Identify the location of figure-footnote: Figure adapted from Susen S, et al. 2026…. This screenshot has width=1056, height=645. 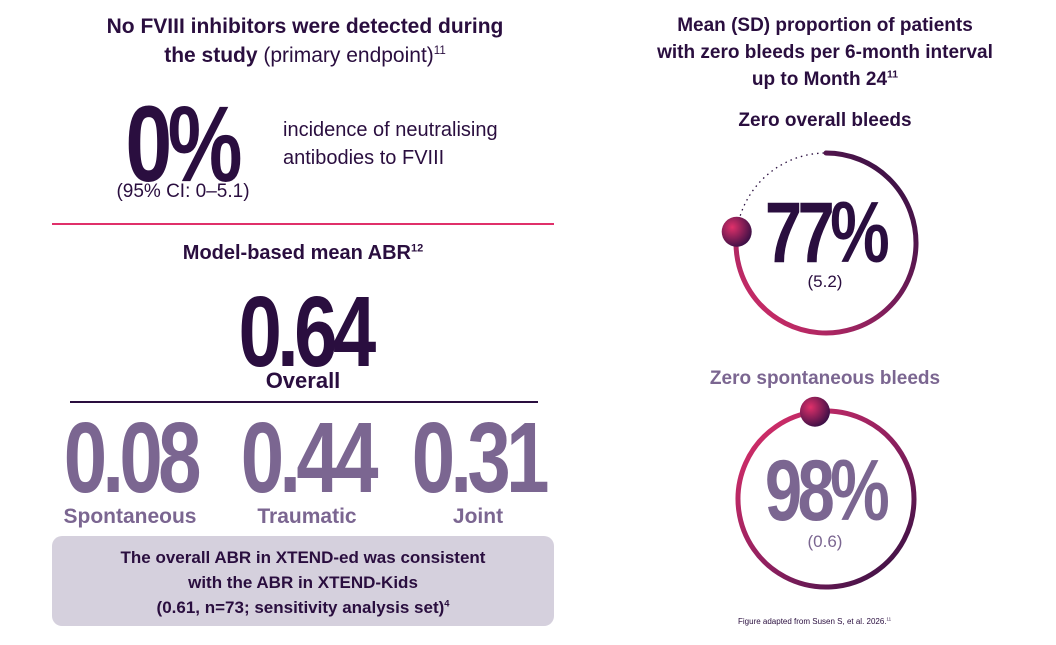
(868, 621).